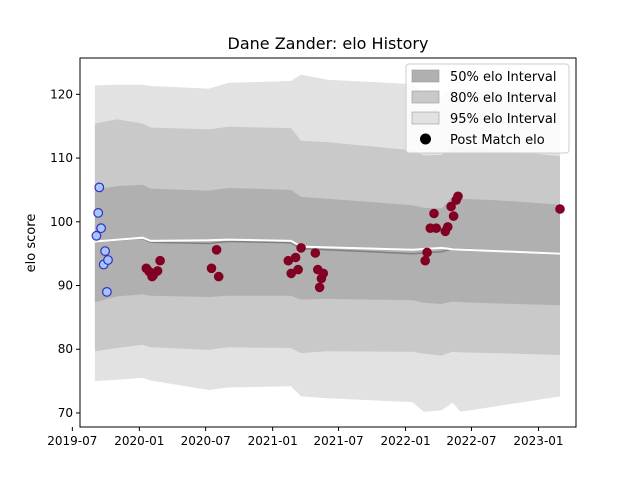  I want to click on x-tick-label: 2021-01, so click(273, 441).